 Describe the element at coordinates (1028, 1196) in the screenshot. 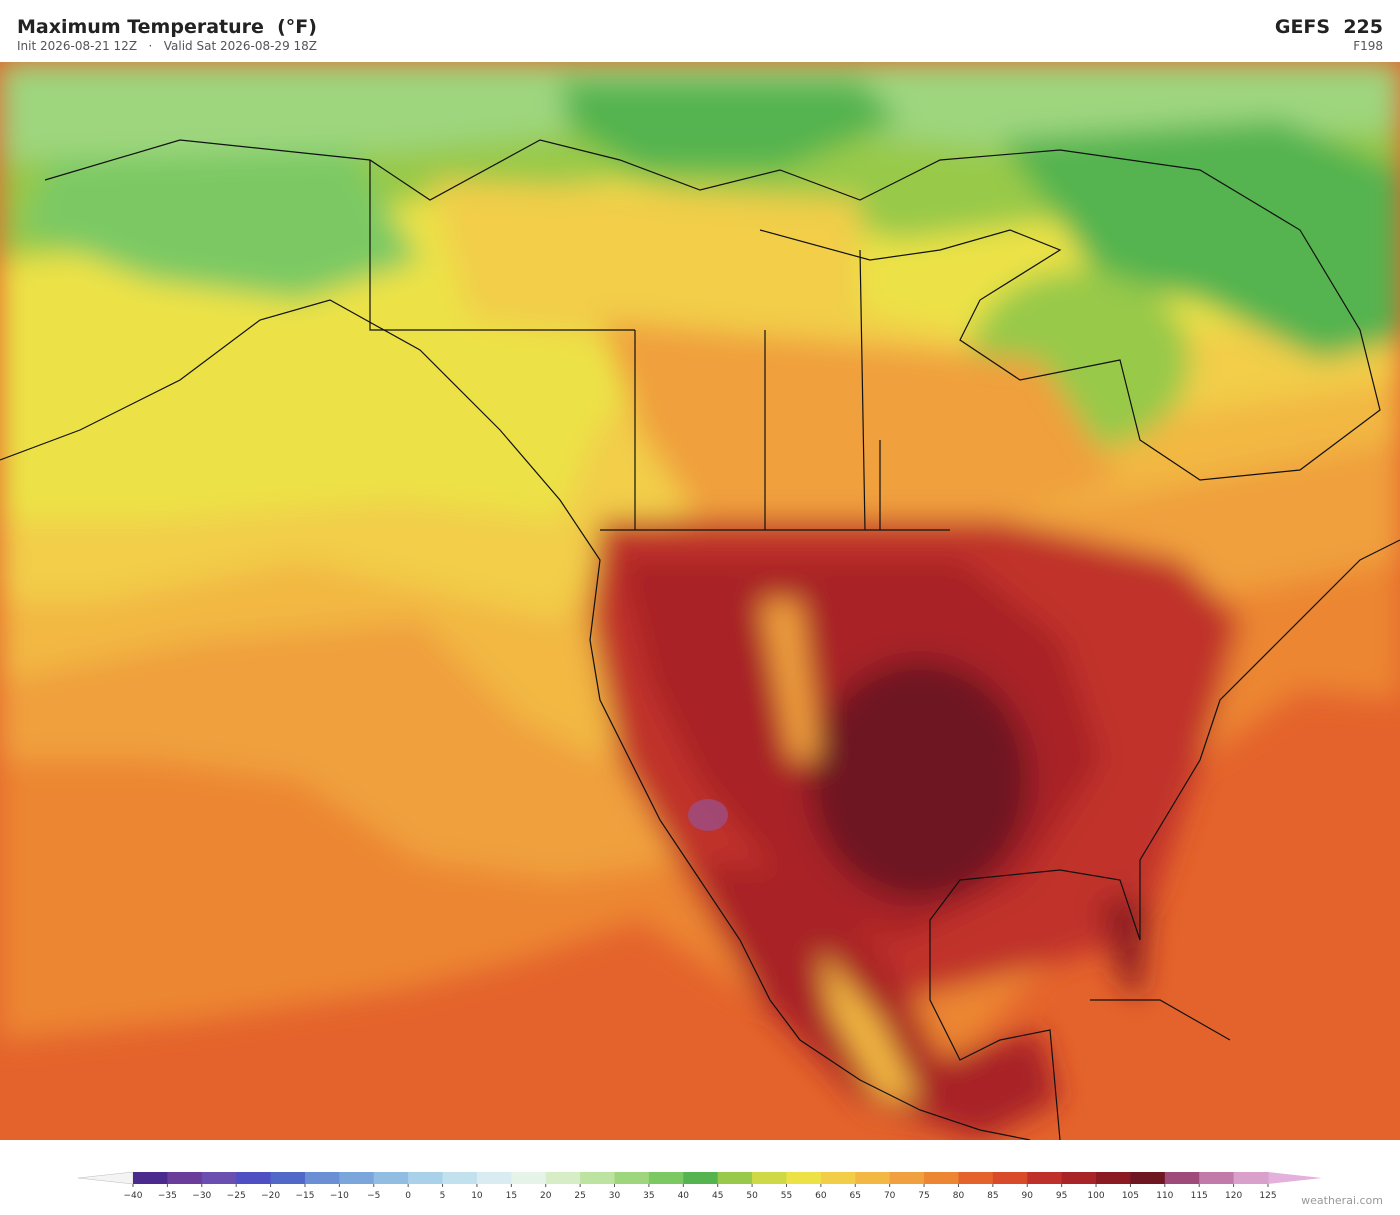

I see `colorbar-tick-label: 90` at that location.